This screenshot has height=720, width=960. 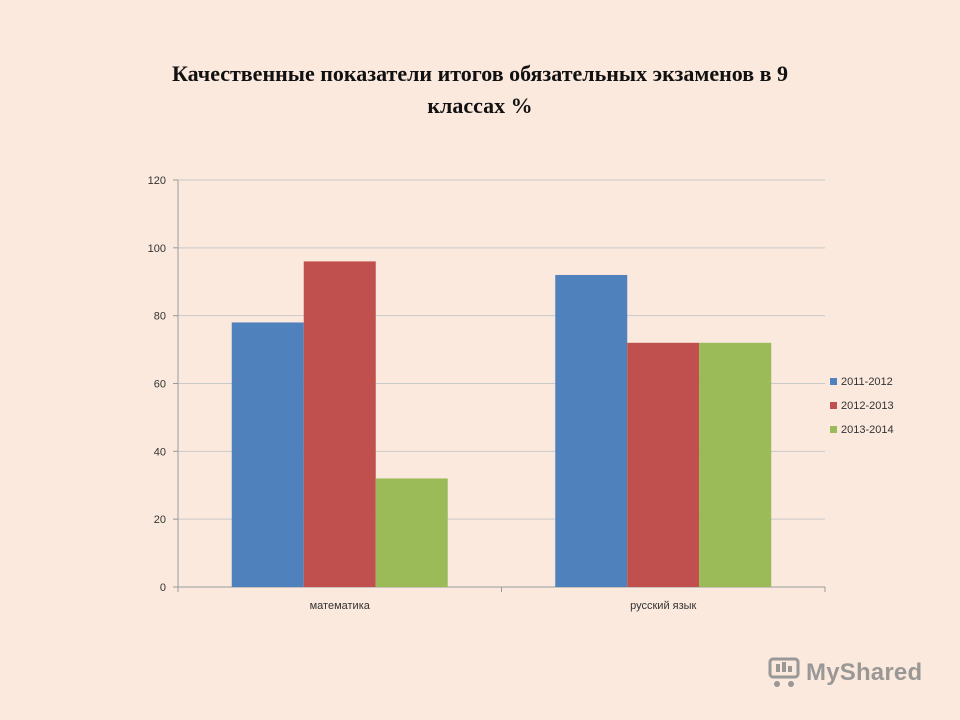 I want to click on y-tick-label: 80, so click(x=160, y=317).